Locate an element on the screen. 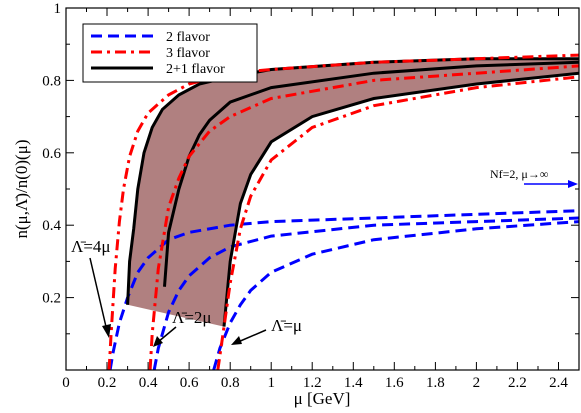 The image size is (581, 413). x-tick-label: 1.4 is located at coordinates (353, 383).